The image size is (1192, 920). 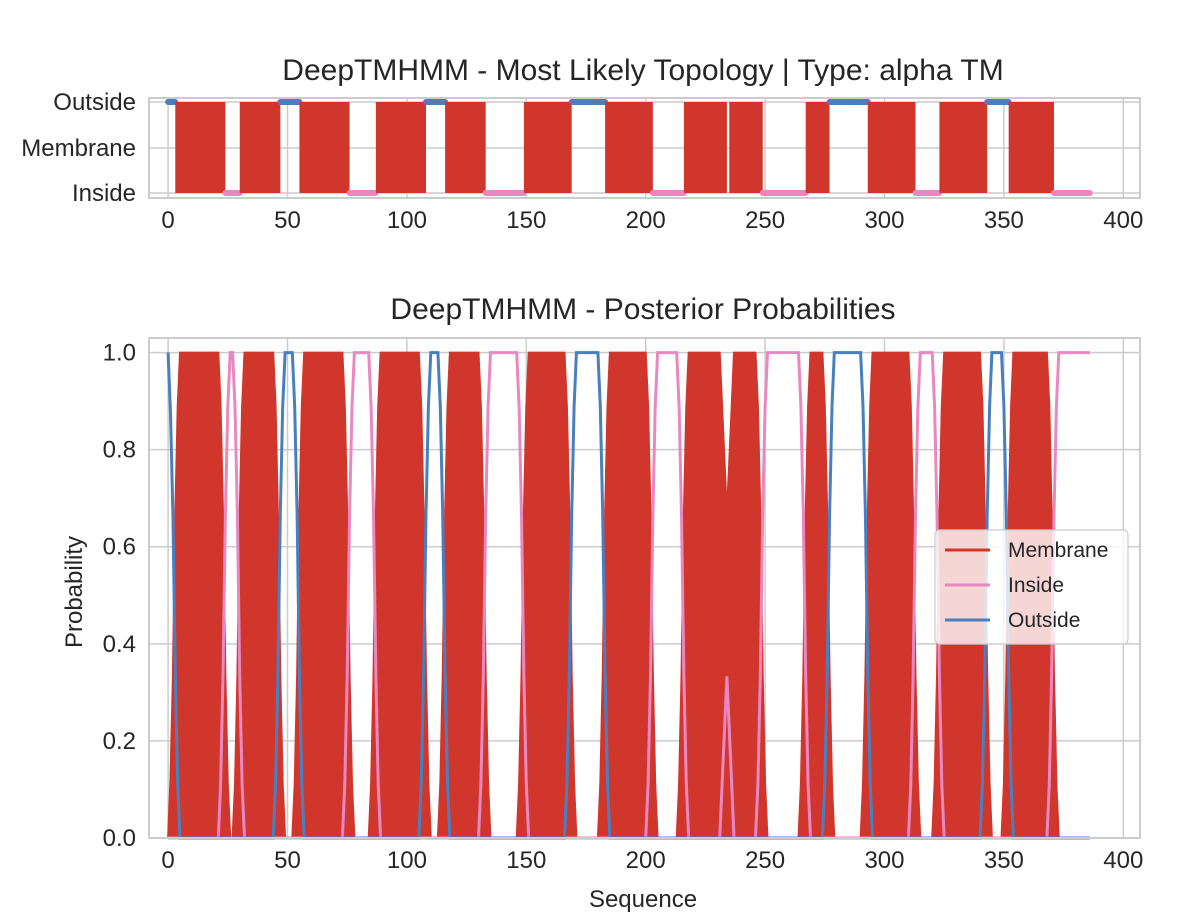 What do you see at coordinates (119, 644) in the screenshot?
I see `posterior-y-tick-label: 0.4` at bounding box center [119, 644].